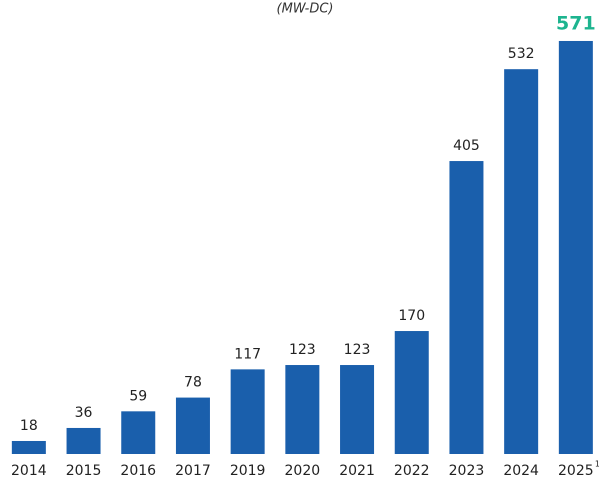  I want to click on x-tick-label: 2023, so click(467, 471).